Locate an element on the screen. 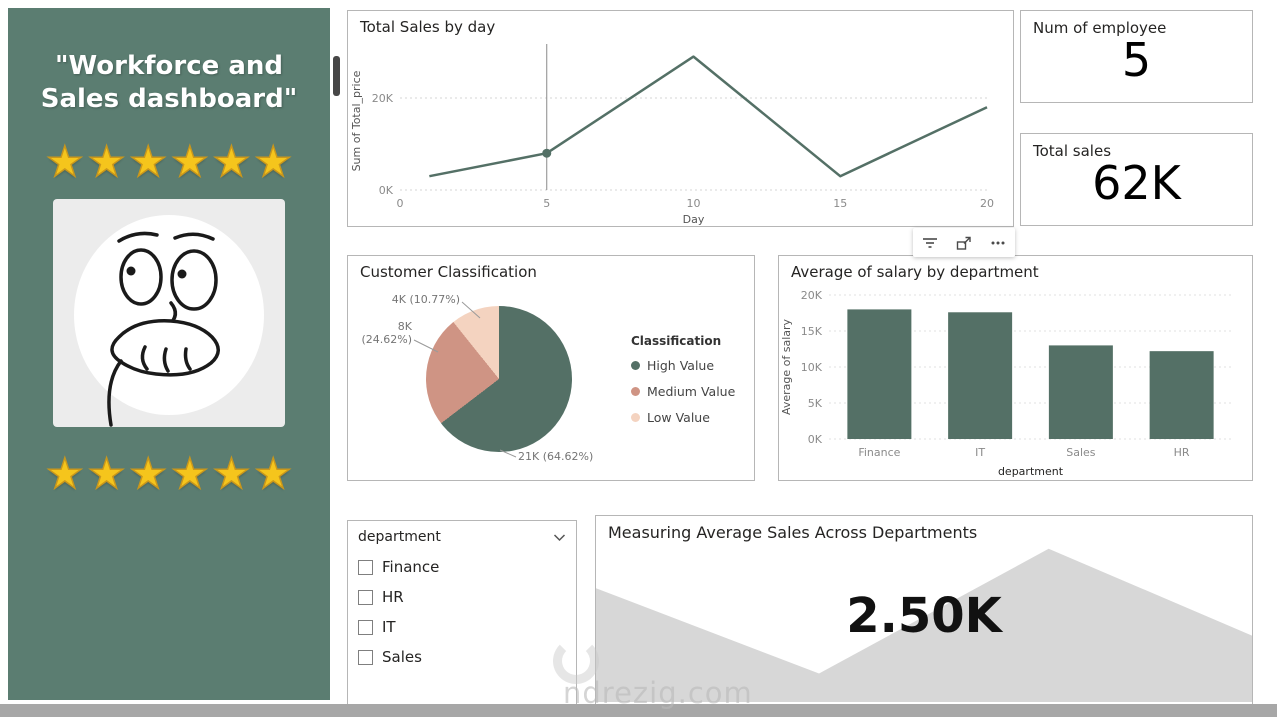  svg-text: HR is located at coordinates (1182, 452).